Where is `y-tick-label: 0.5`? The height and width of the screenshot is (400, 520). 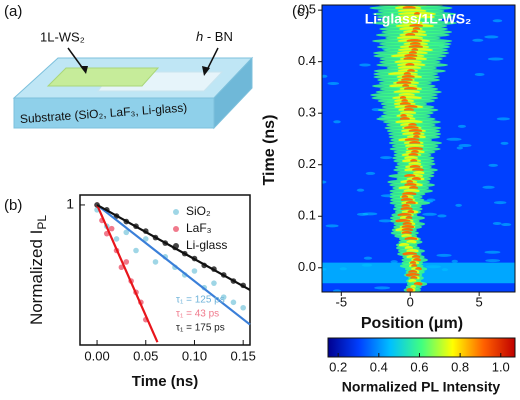 y-tick-label: 0.5 is located at coordinates (307, 9).